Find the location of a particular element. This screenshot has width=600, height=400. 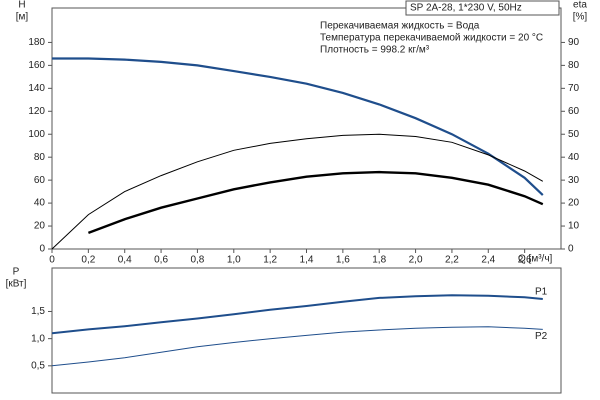

annotation: Перекачиваемая жидкость = Вода is located at coordinates (400, 26).